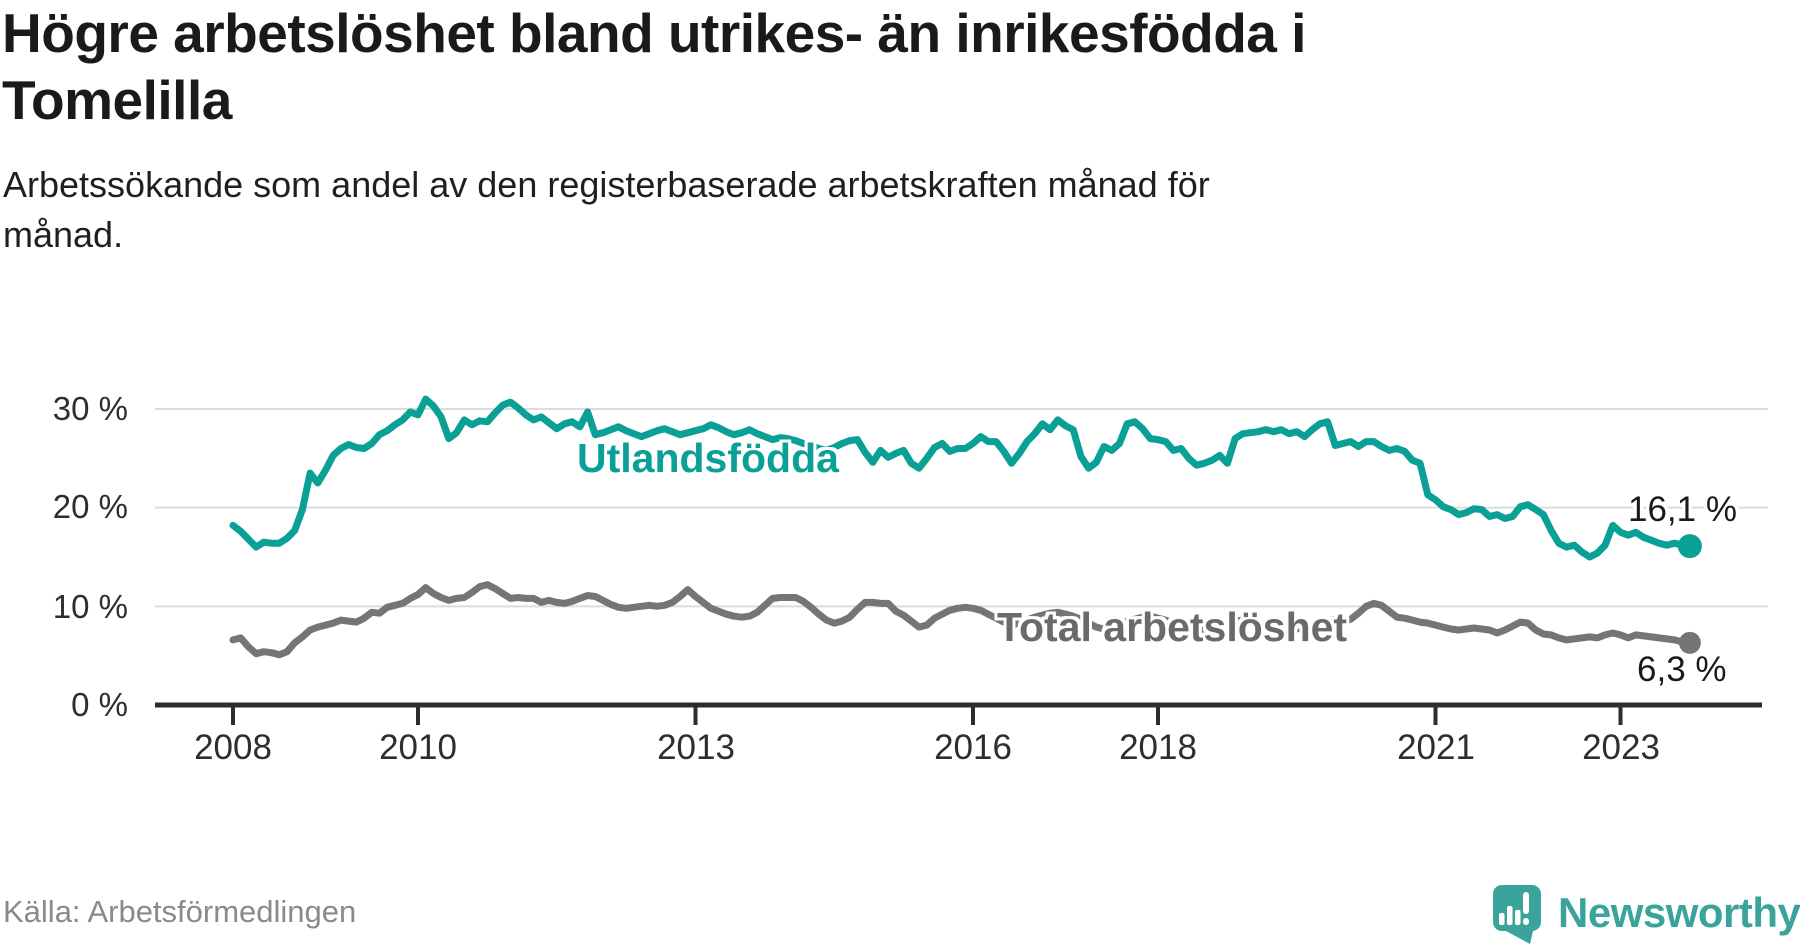 This screenshot has height=948, width=1800. Describe the element at coordinates (708, 458) in the screenshot. I see `series-label-utlandsfodda: Utlandsfödda` at that location.